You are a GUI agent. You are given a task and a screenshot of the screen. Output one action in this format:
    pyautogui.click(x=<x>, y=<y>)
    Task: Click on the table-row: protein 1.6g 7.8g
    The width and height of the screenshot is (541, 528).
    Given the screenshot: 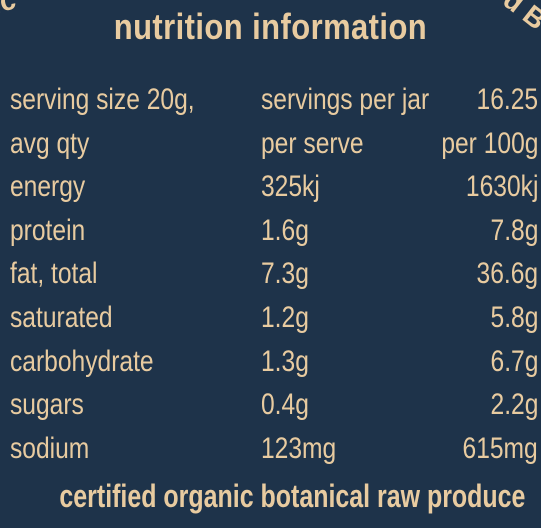 What is the action you would take?
    pyautogui.click(x=274, y=231)
    